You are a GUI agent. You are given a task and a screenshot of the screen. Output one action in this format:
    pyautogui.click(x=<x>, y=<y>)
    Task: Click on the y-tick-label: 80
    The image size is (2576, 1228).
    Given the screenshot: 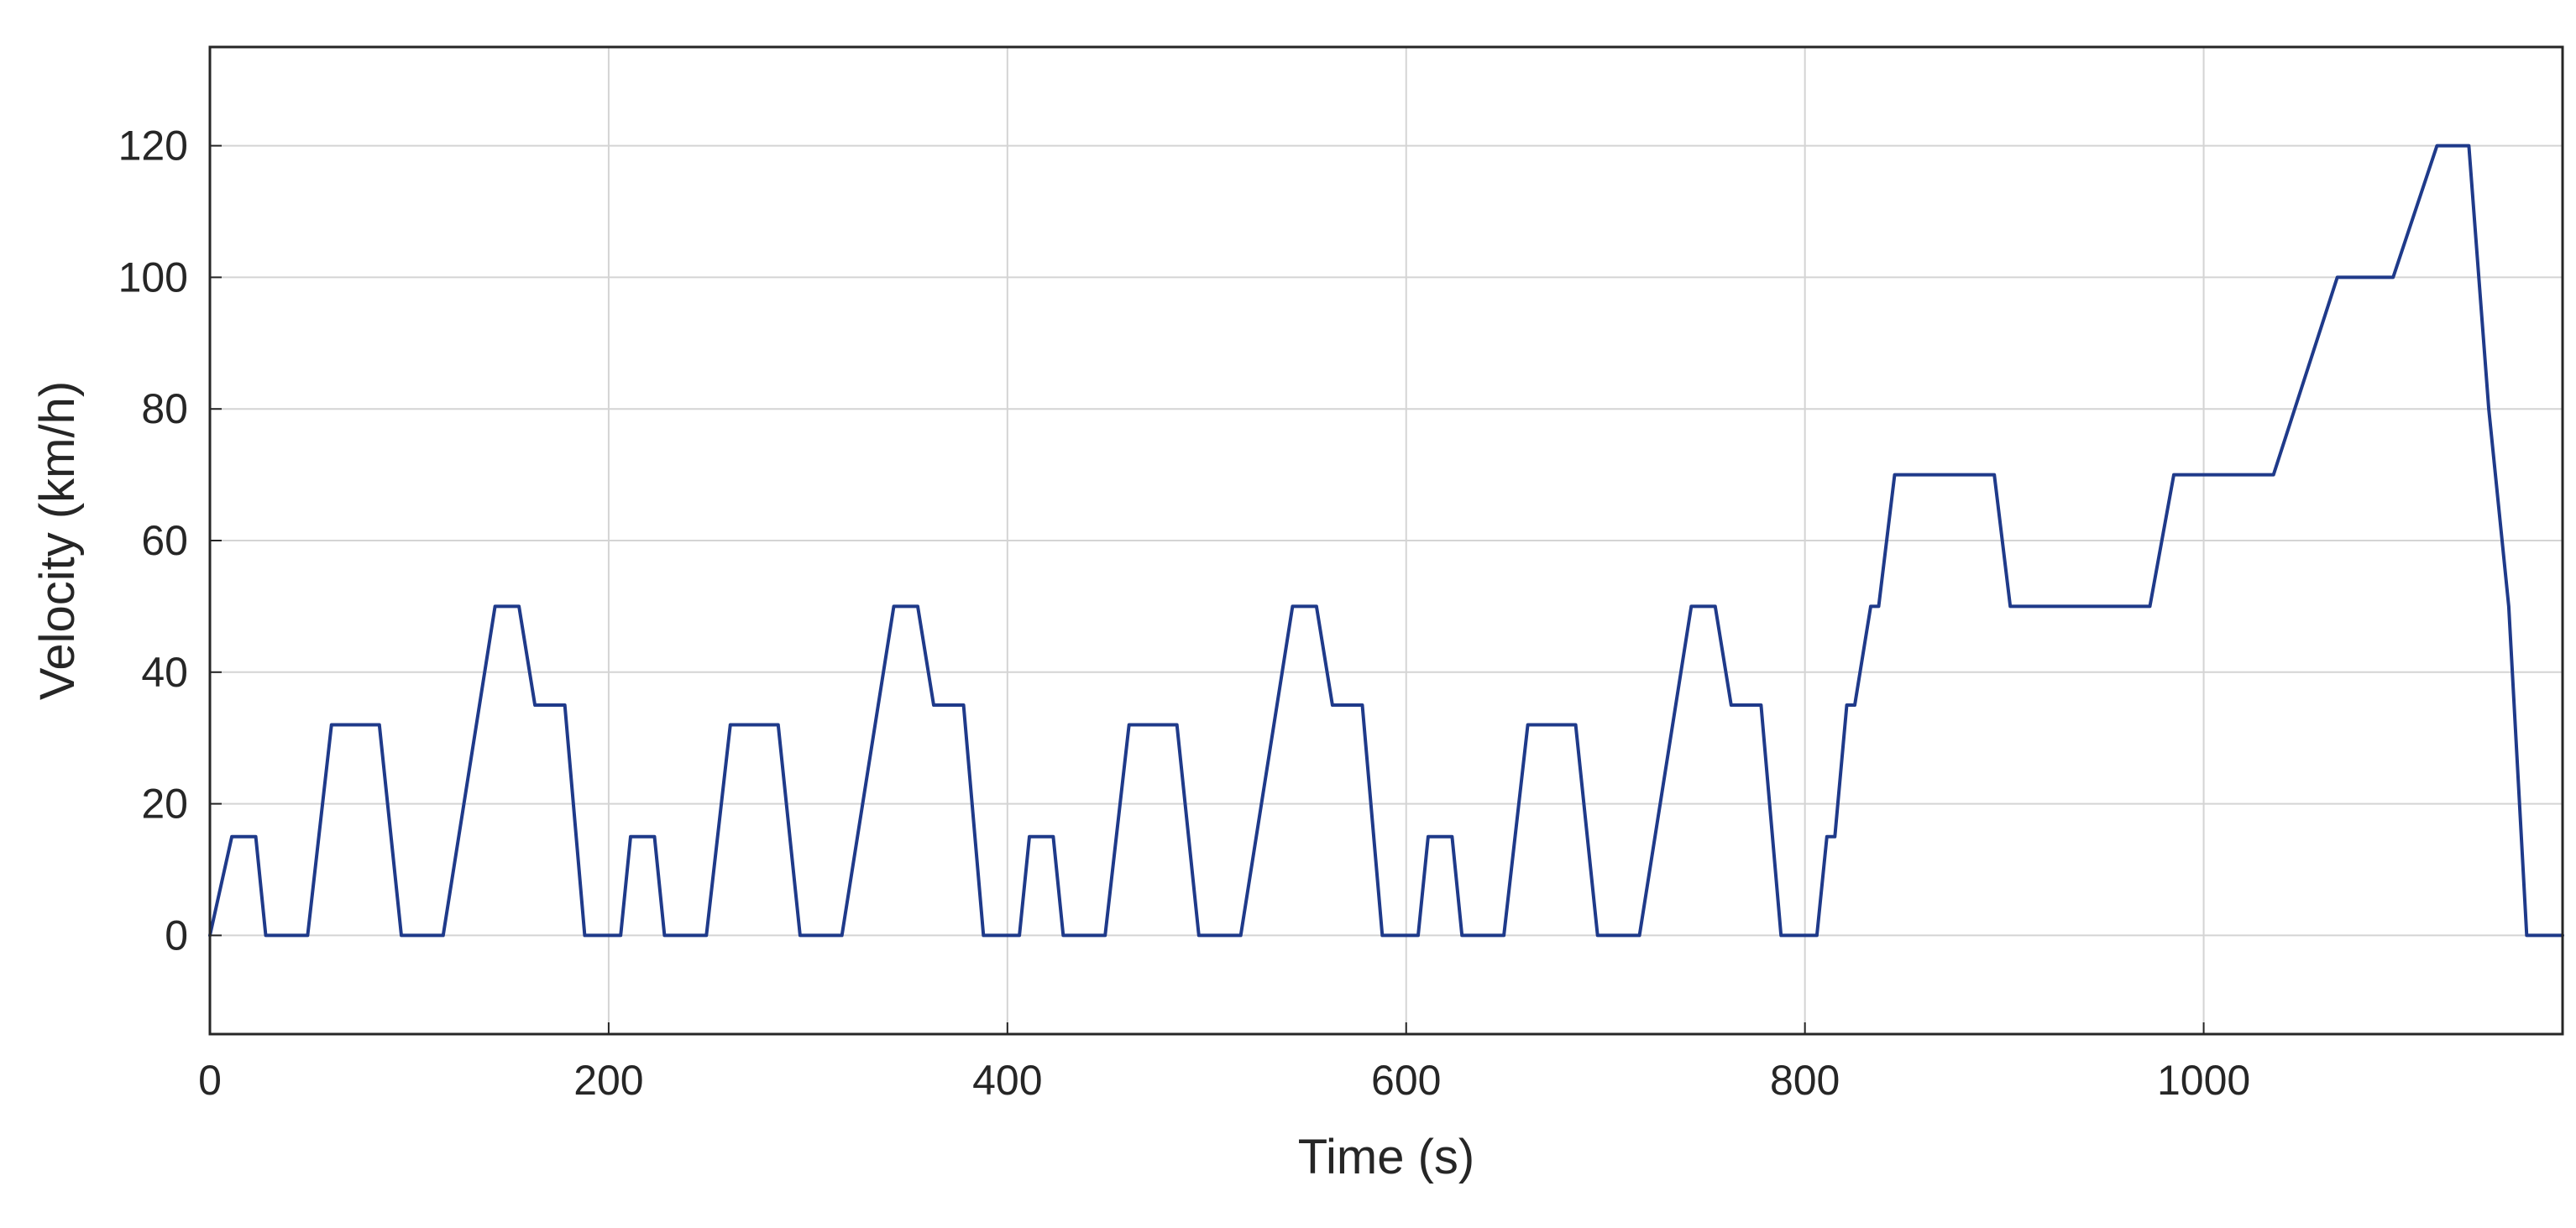 What is the action you would take?
    pyautogui.click(x=164, y=408)
    